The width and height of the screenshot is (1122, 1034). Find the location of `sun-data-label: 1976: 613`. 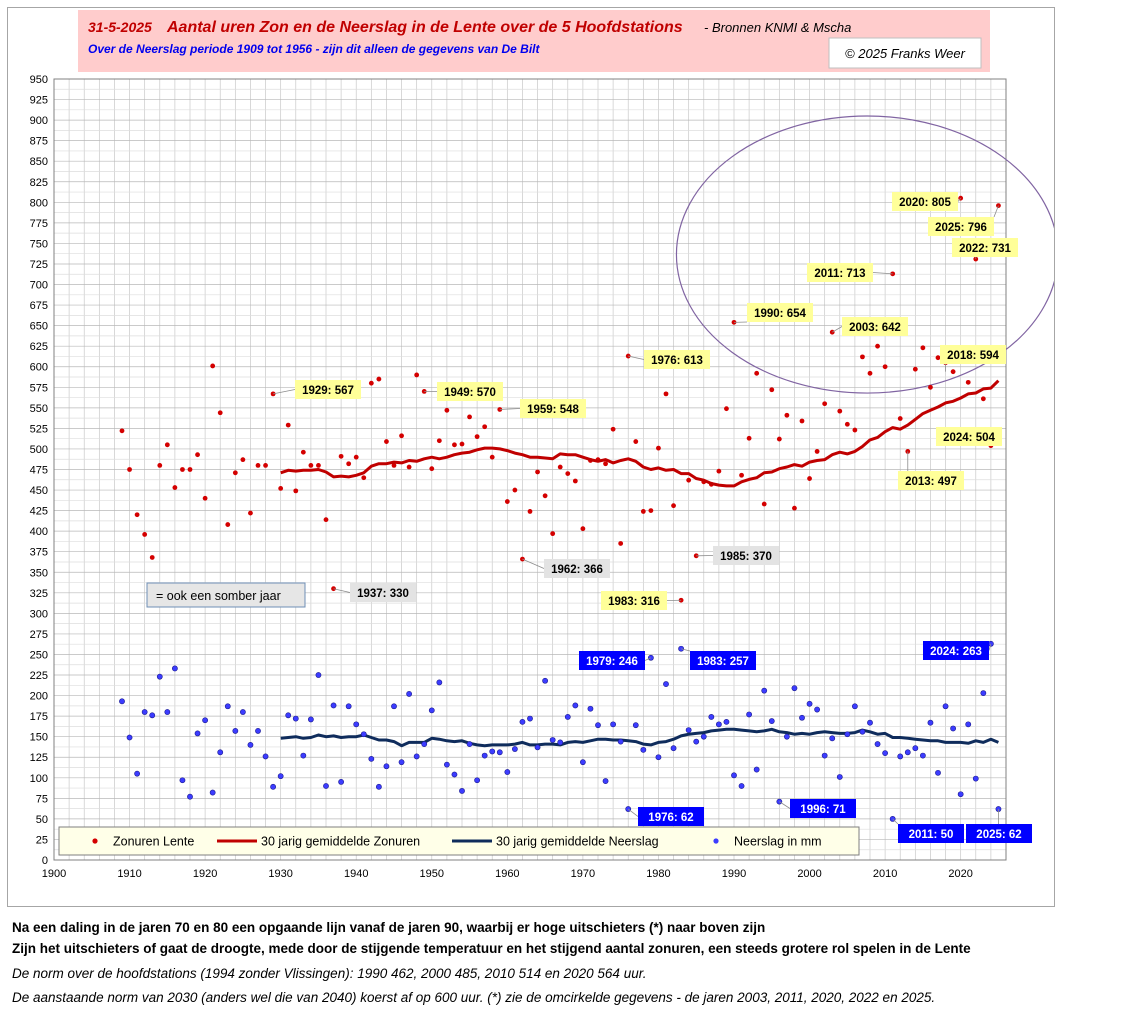

sun-data-label: 1976: 613 is located at coordinates (677, 361).